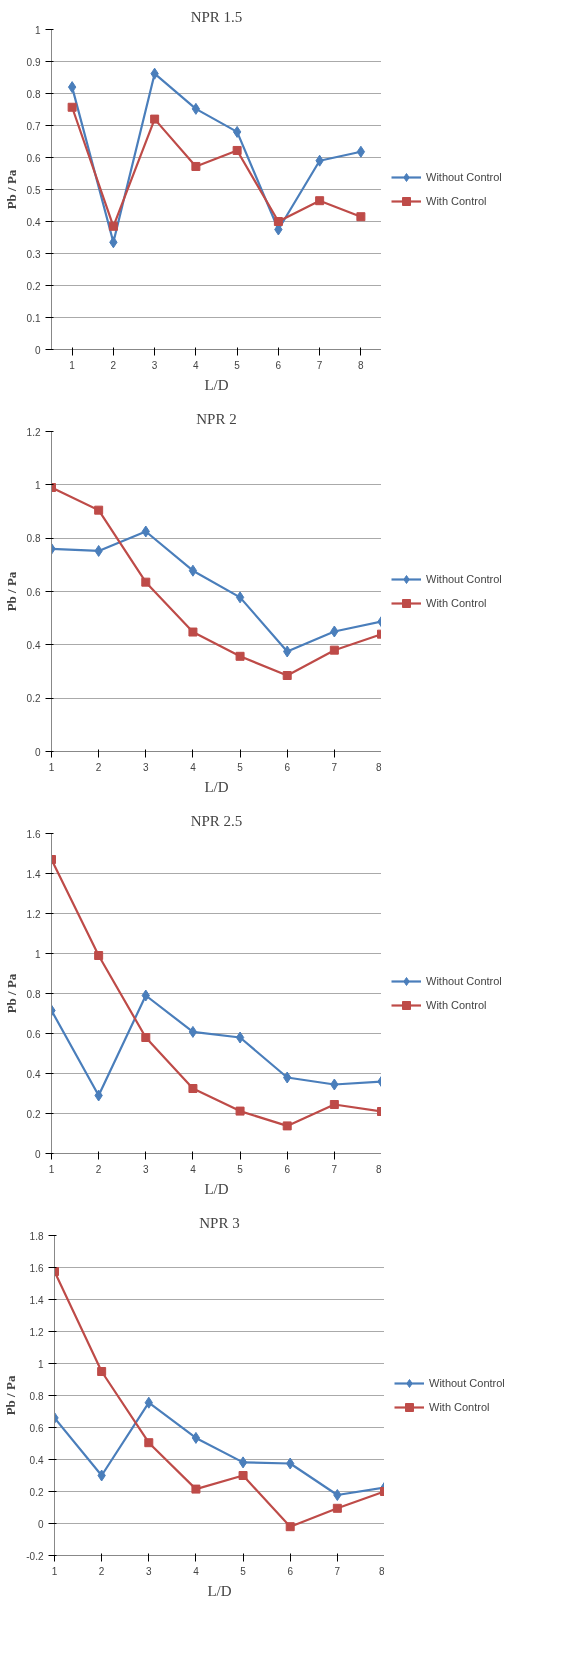 This screenshot has width=576, height=1672. I want to click on y-tick-label: -0.2, so click(35, 1556).